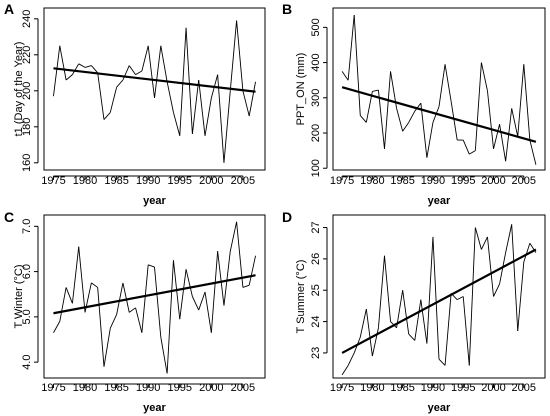  Describe the element at coordinates (27, 19) in the screenshot. I see `y-tick-label: 240` at that location.